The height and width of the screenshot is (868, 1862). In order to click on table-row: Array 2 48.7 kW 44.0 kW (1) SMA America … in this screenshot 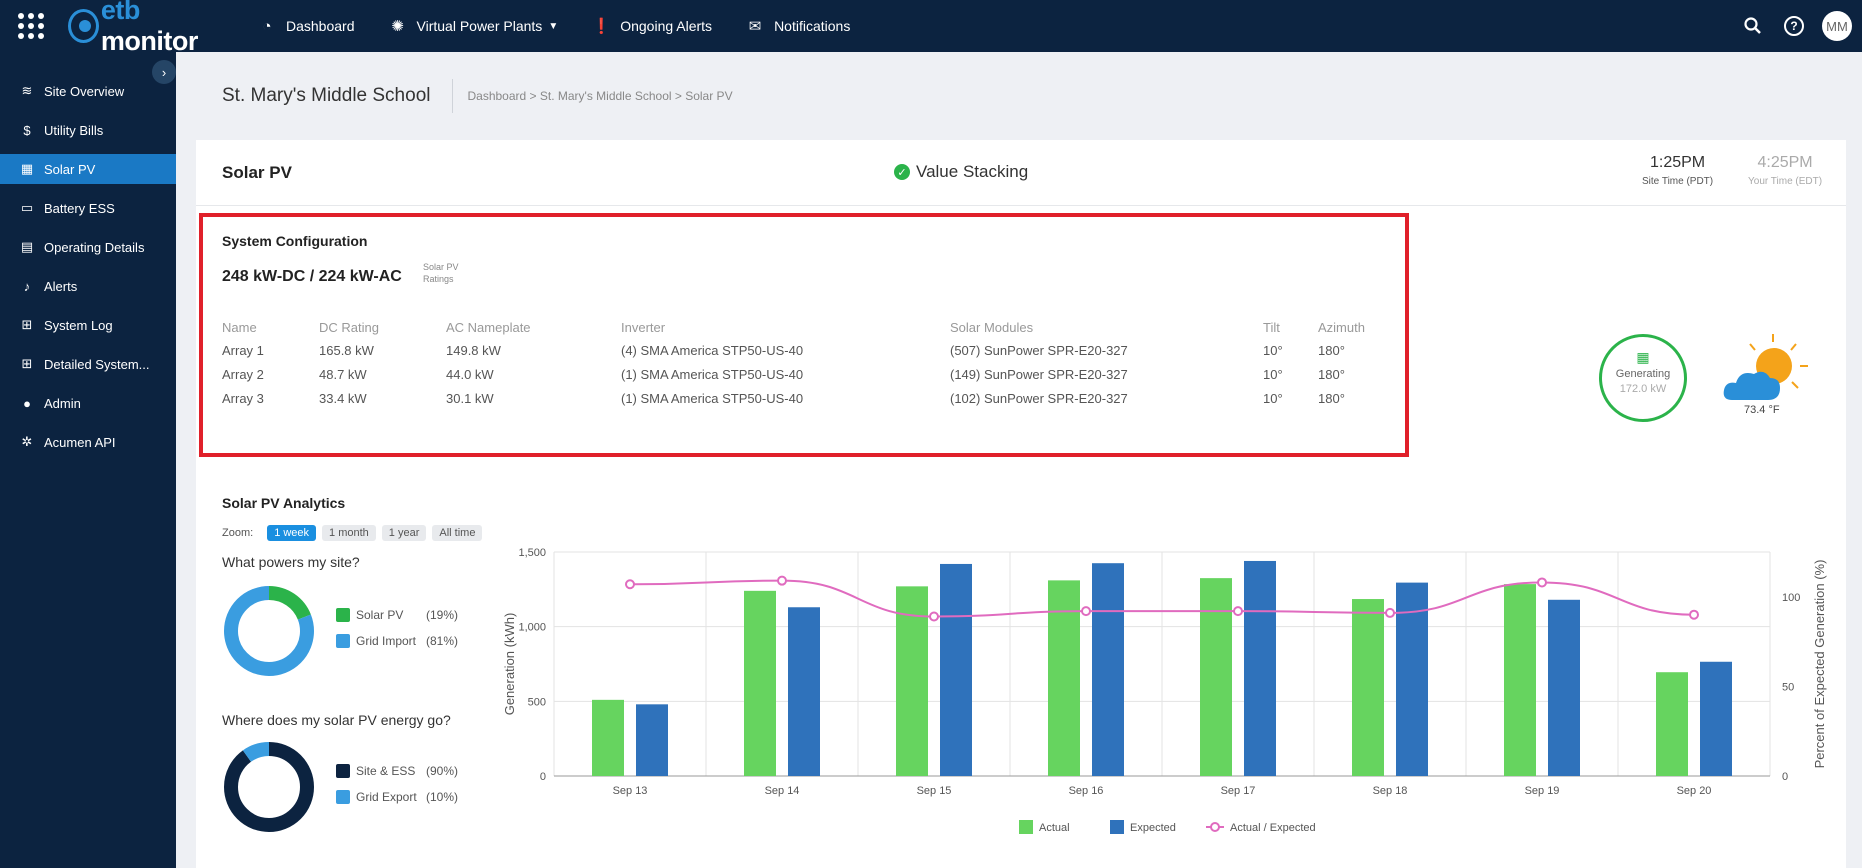, I will do `click(805, 374)`.